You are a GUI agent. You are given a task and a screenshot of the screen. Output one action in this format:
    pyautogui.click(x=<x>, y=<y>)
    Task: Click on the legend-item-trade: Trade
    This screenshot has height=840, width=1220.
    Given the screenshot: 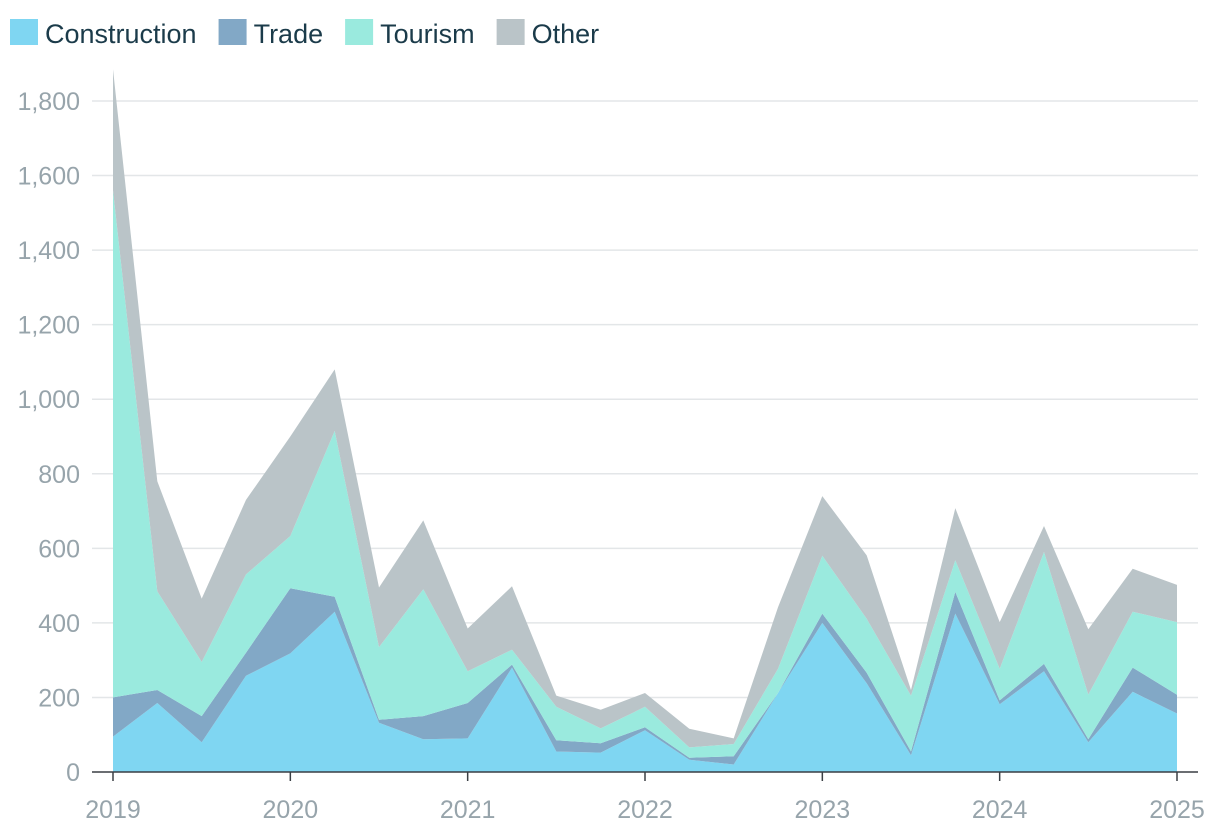 What is the action you would take?
    pyautogui.click(x=271, y=34)
    